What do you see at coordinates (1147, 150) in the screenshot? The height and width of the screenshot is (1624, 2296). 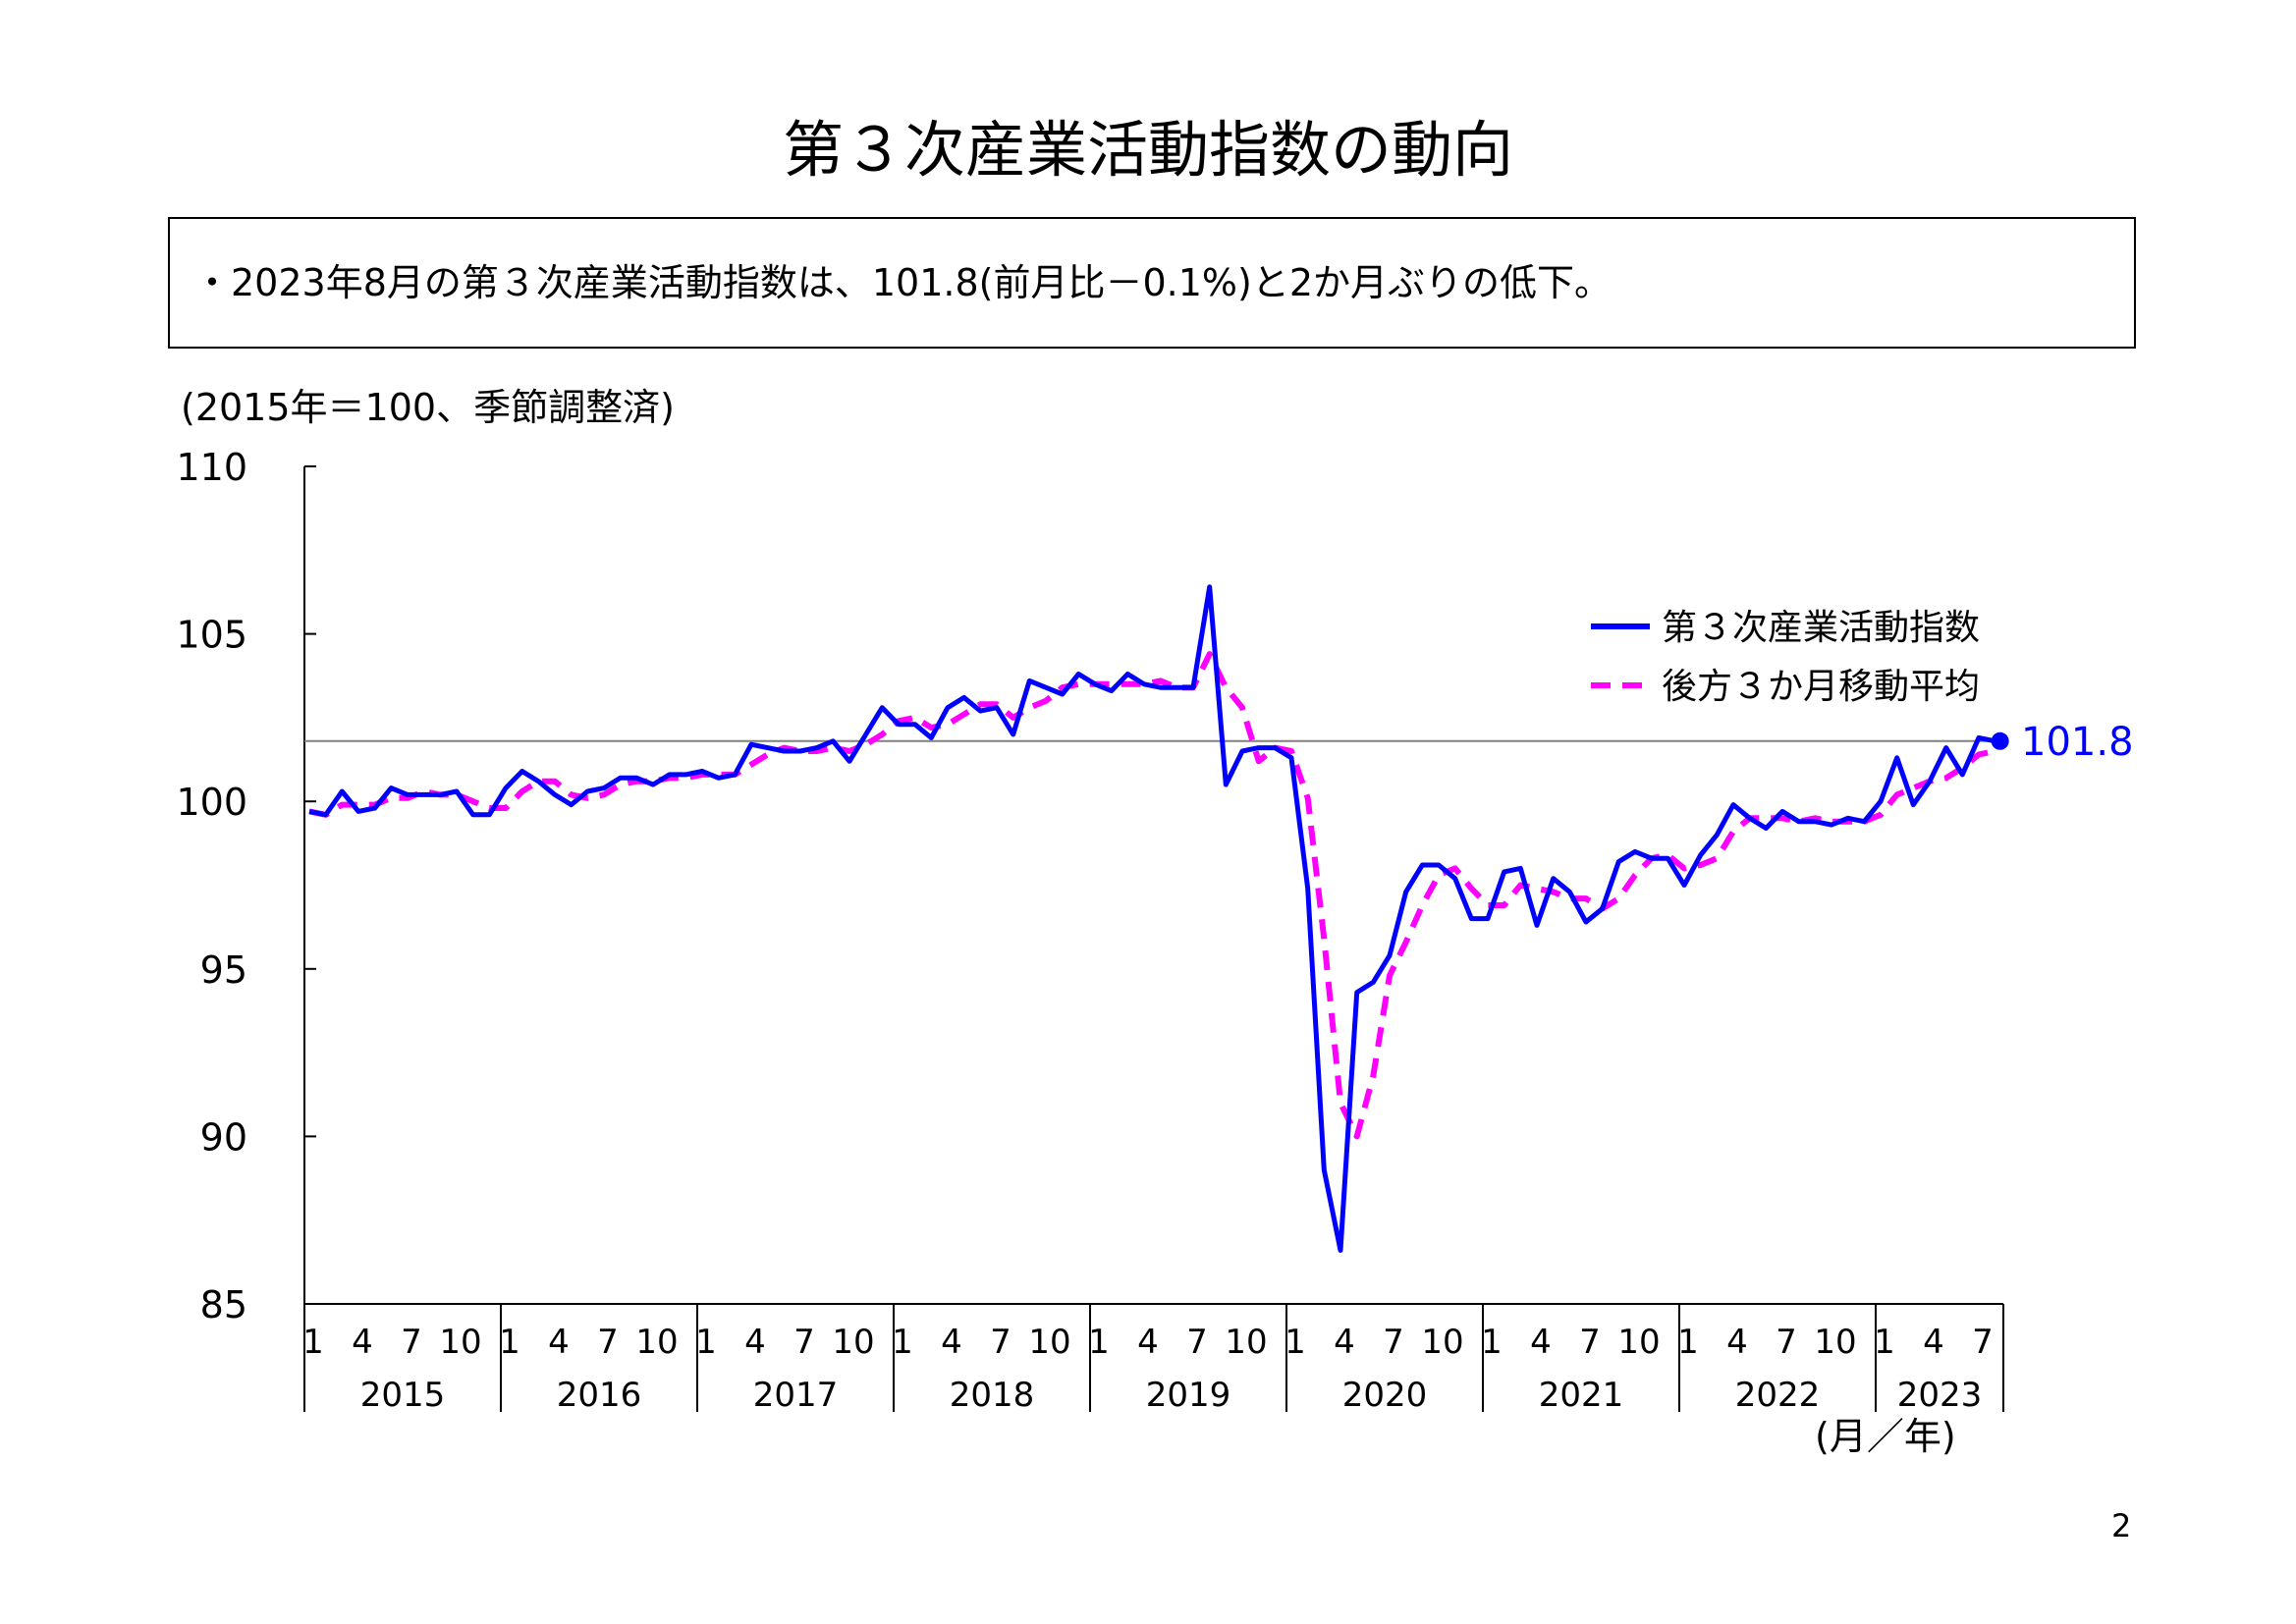 I see `page-title: 第３次産業活動指数の動向` at bounding box center [1147, 150].